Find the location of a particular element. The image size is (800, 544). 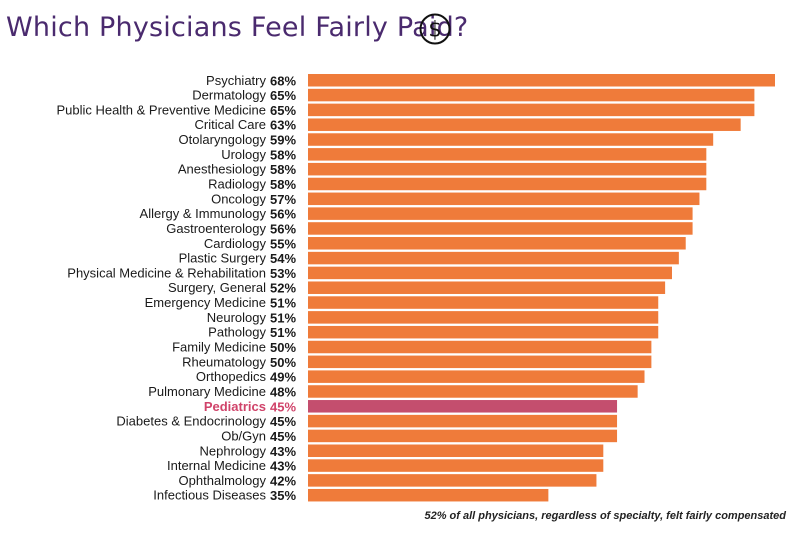

dollar-icon: $ is located at coordinates (435, 29).